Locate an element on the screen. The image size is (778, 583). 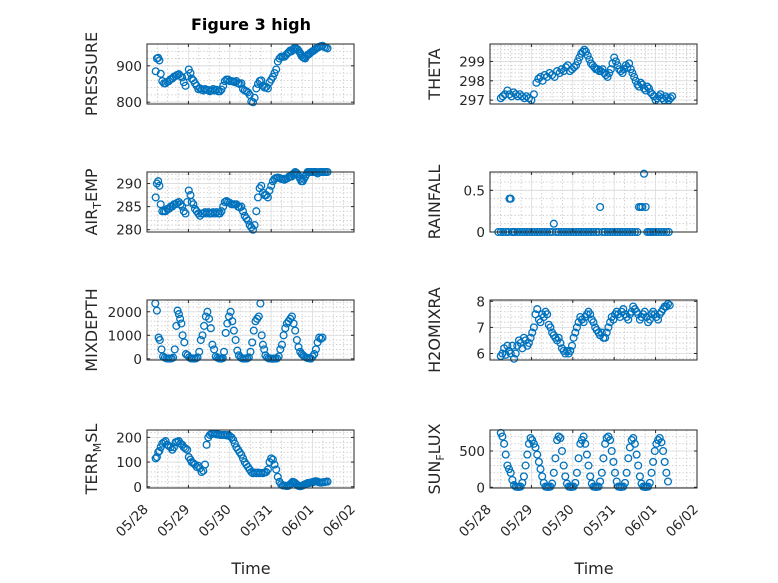
x-tick-label: 05/31 is located at coordinates (599, 521).